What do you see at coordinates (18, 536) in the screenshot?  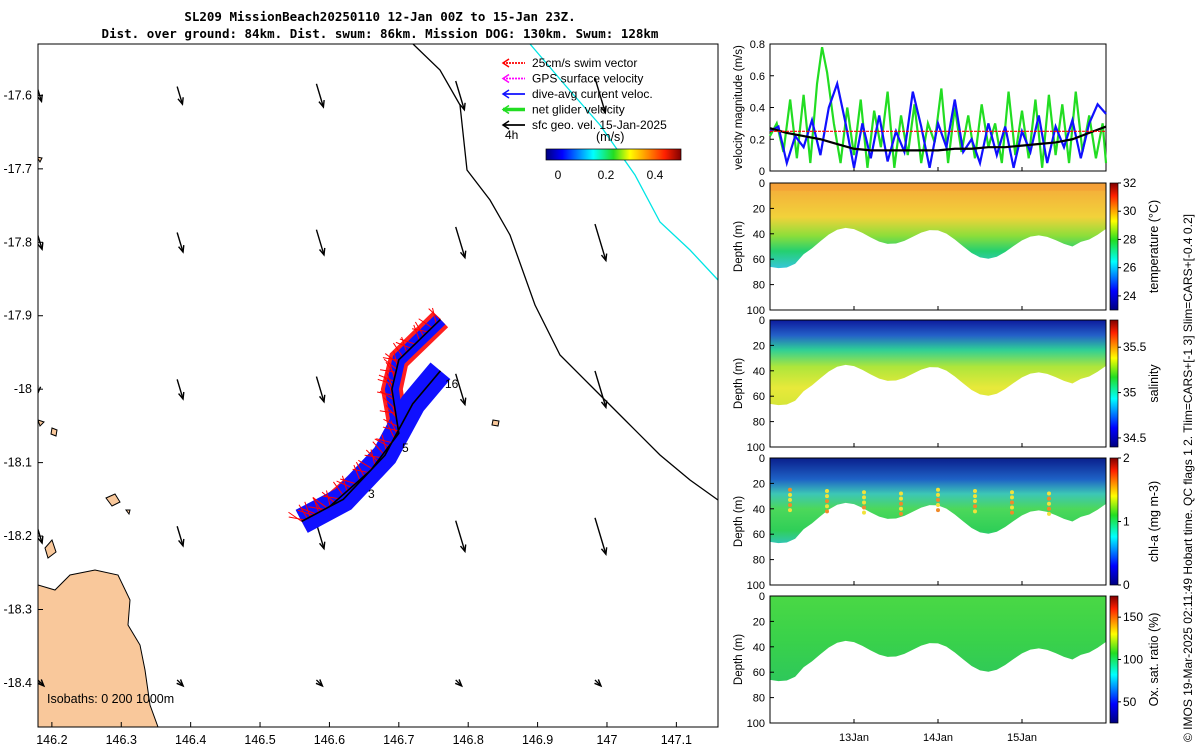 I see `map-y-tick-label: -18.2` at bounding box center [18, 536].